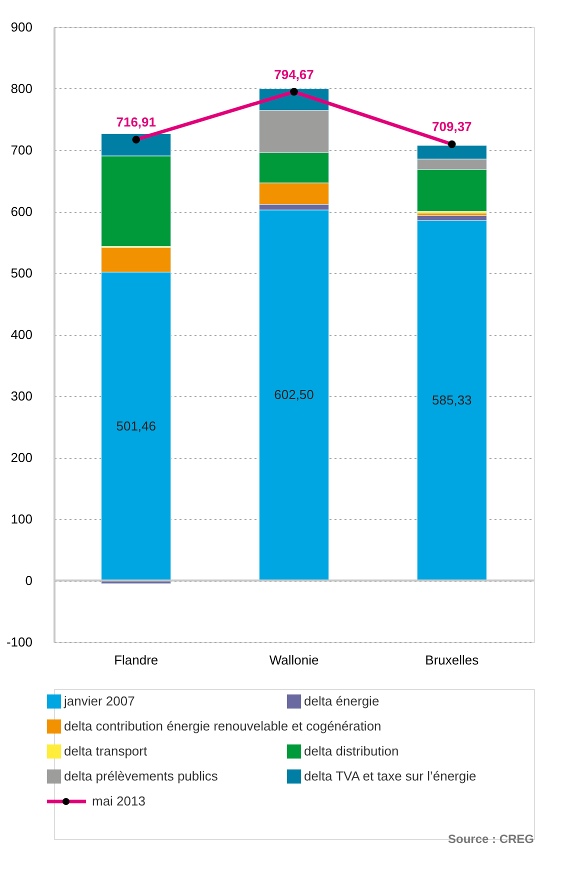  Describe the element at coordinates (136, 426) in the screenshot. I see `data-label: 501,46` at that location.